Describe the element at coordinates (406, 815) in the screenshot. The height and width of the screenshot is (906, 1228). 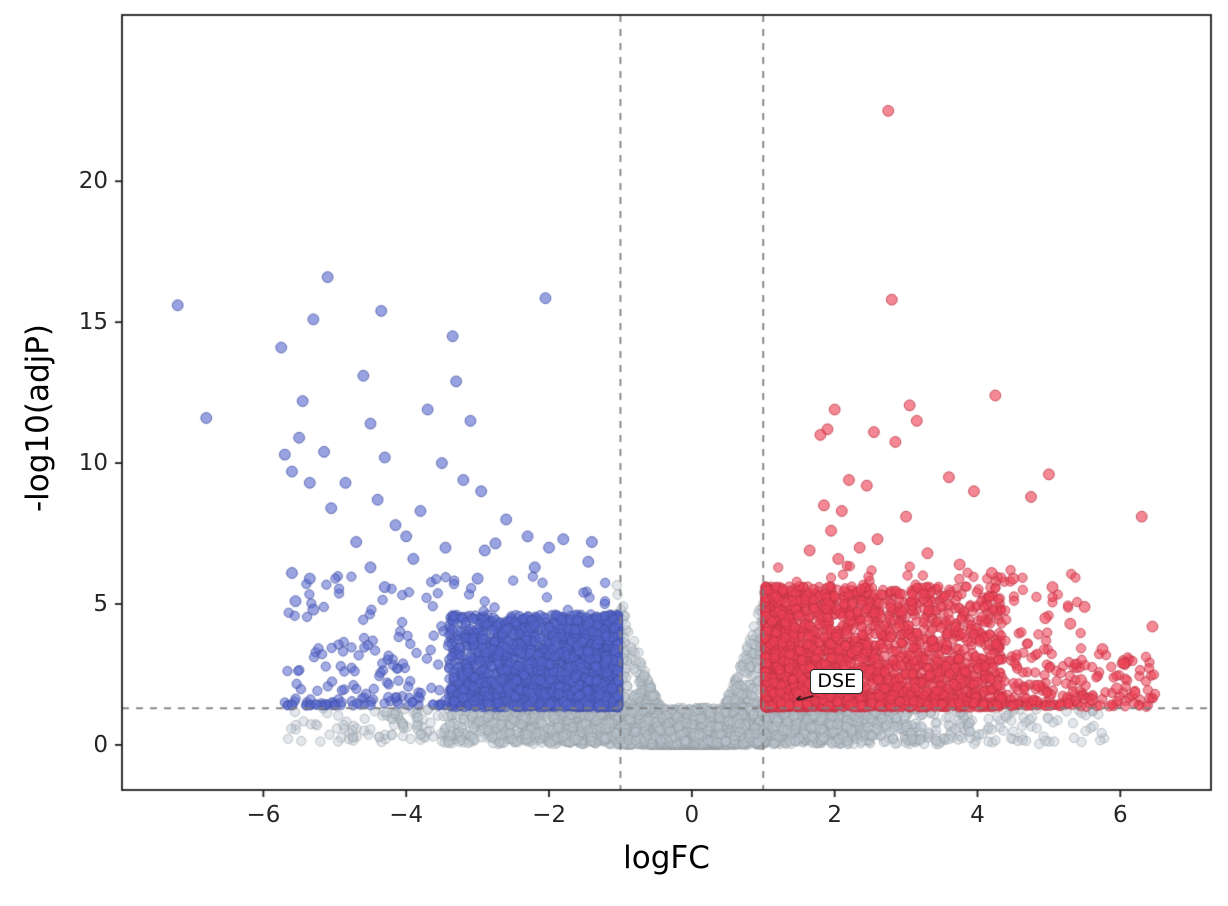
I see `x-tick-label: −4` at that location.